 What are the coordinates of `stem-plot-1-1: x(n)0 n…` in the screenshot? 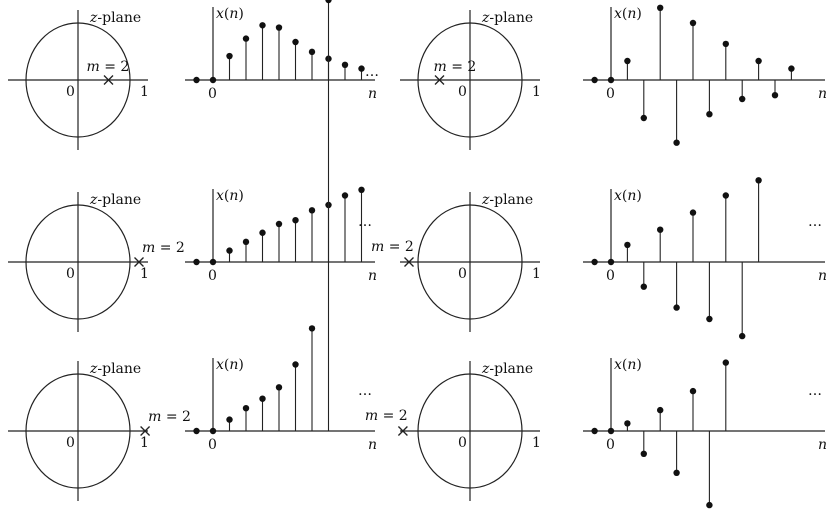 It's located at (282, 54).